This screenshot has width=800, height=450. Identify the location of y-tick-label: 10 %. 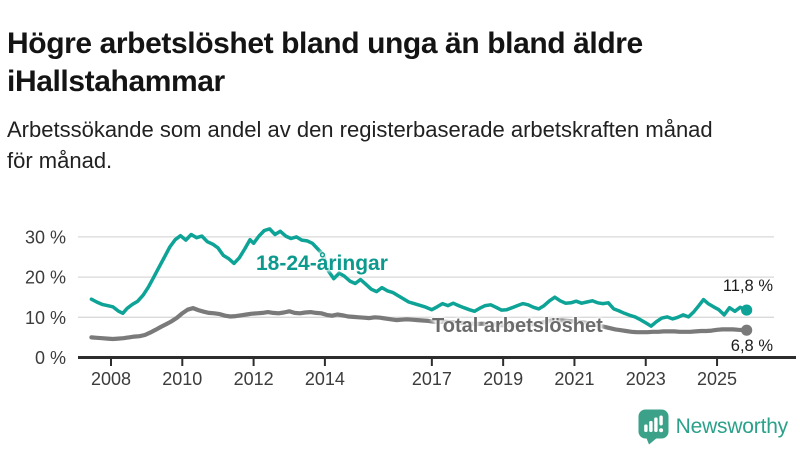
(45, 318).